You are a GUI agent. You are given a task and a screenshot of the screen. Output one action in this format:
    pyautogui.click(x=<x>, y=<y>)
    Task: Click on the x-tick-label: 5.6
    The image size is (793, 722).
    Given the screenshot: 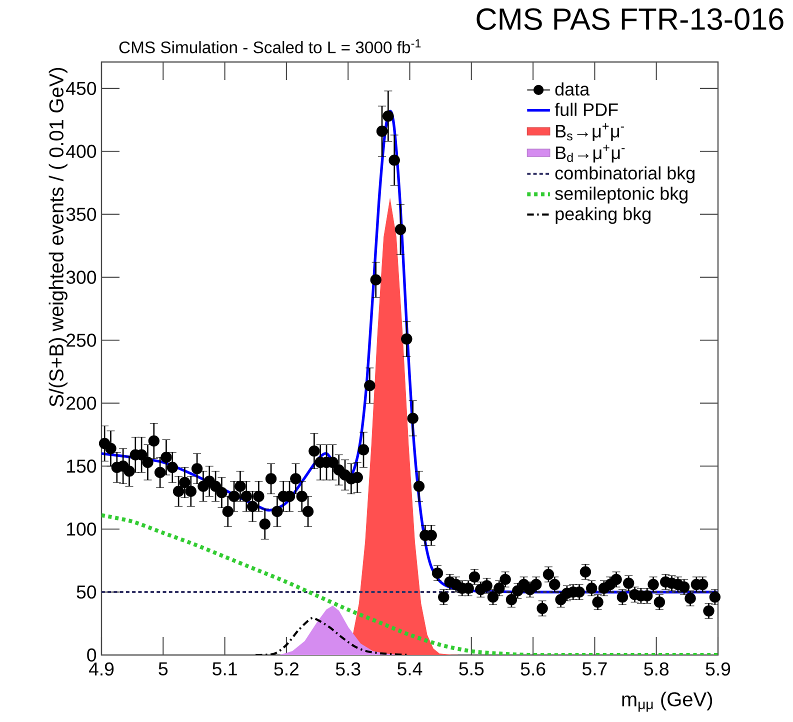 What is the action you would take?
    pyautogui.click(x=533, y=669)
    